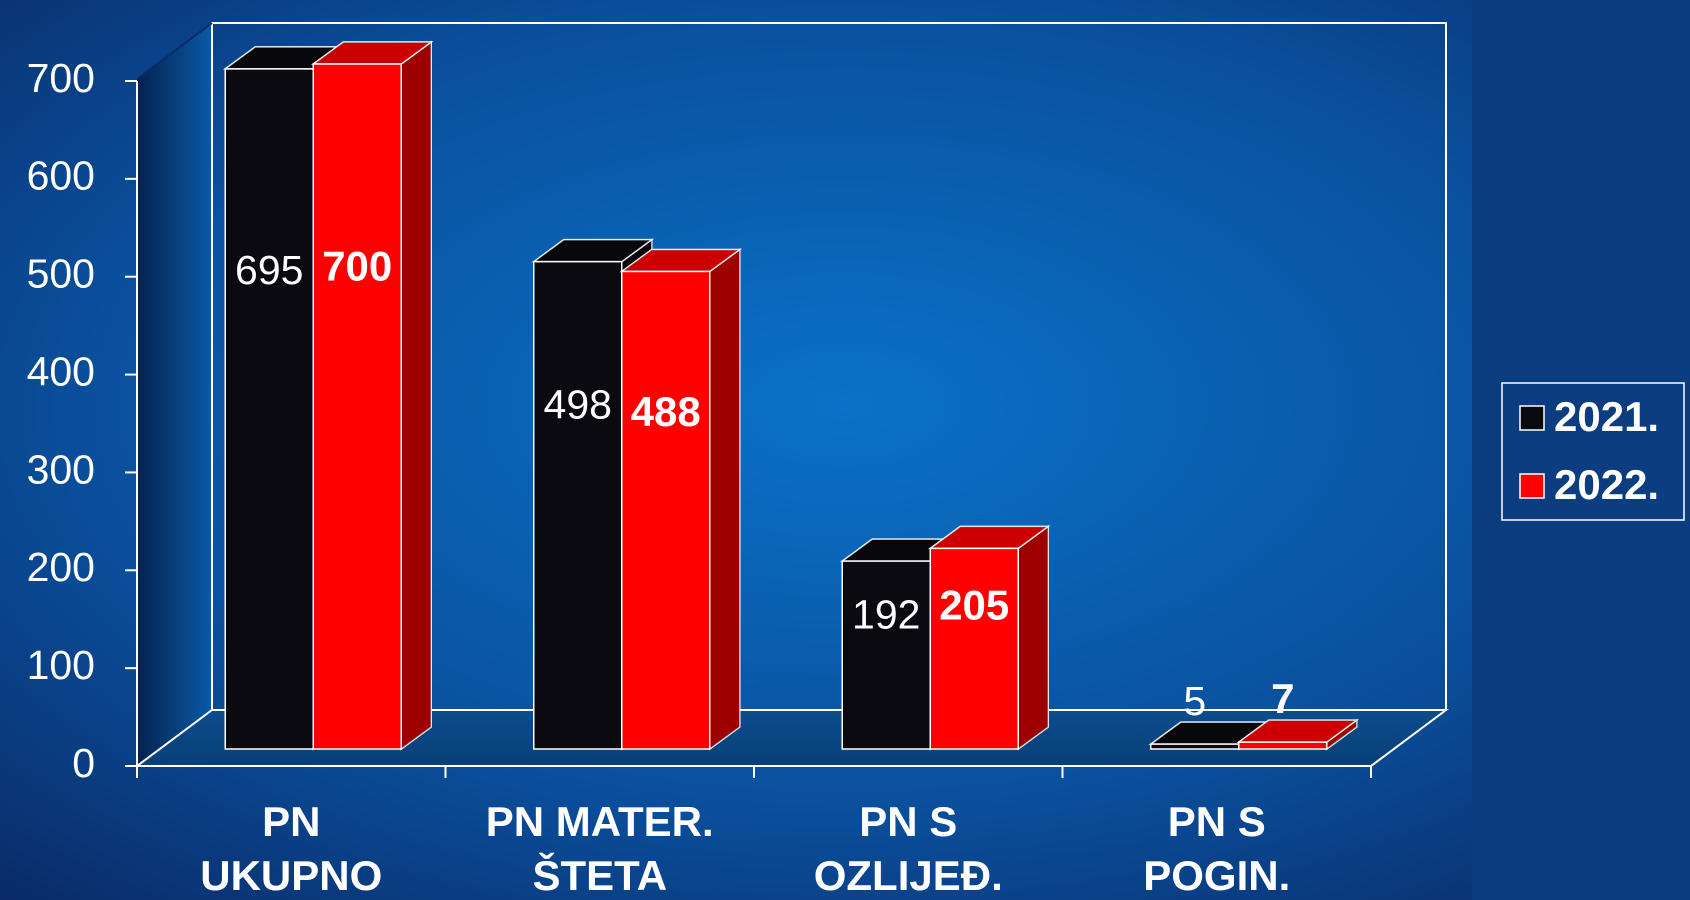  What do you see at coordinates (1606, 416) in the screenshot?
I see `legend-label: 2021.` at bounding box center [1606, 416].